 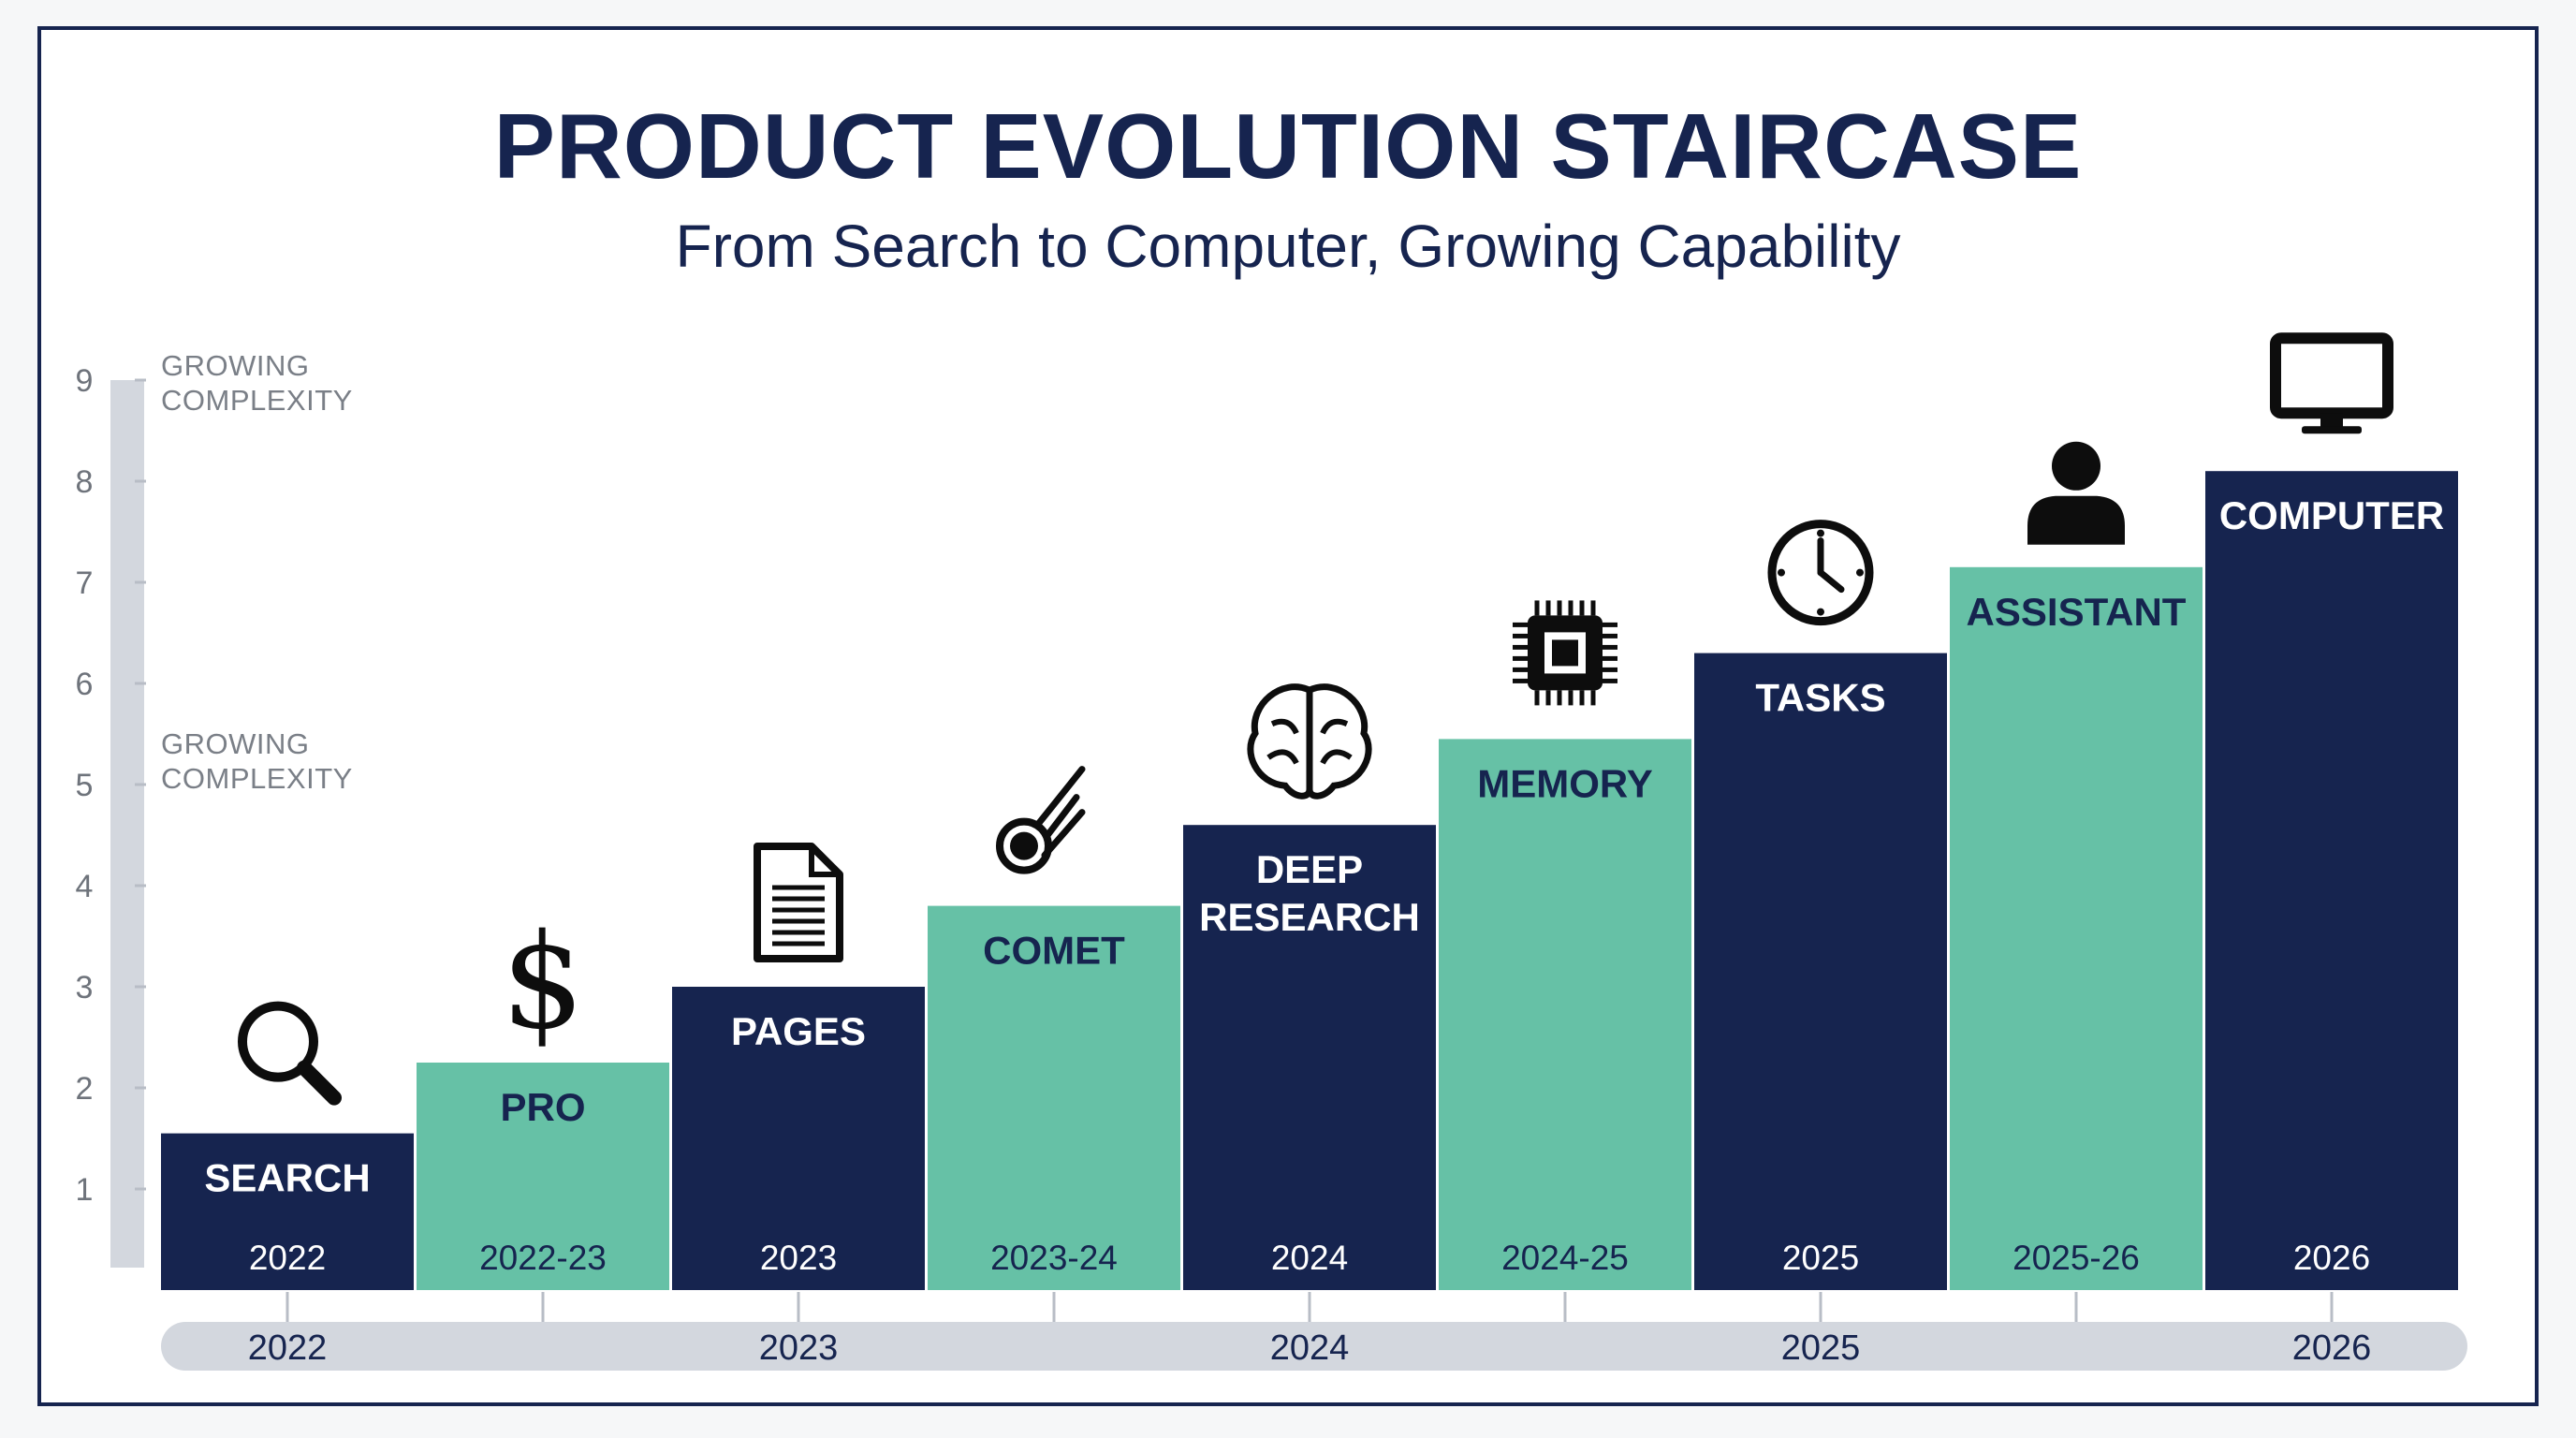 I want to click on bar-period-label: 2026, so click(x=2331, y=1258).